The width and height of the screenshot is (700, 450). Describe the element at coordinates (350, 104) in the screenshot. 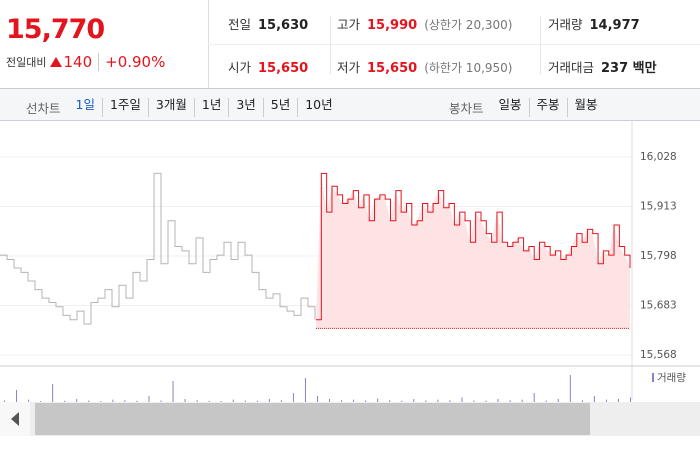

I see `tab-bar: 선차트 1일 1주일 3개월 1년 3년 5년 10년 봉차트 일봉 주봉 월봉` at that location.